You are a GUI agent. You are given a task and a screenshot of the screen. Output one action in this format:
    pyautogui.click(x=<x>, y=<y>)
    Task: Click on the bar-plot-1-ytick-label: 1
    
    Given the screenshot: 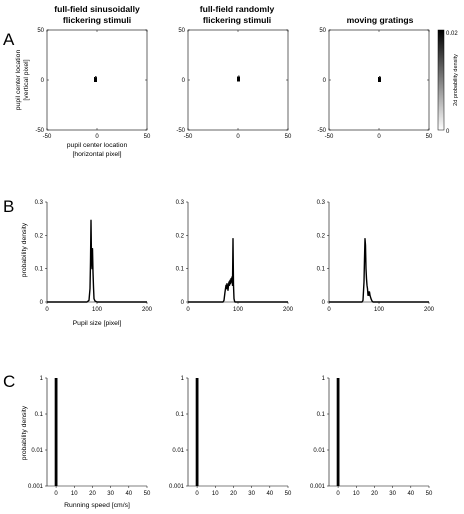 What is the action you would take?
    pyautogui.click(x=42, y=379)
    